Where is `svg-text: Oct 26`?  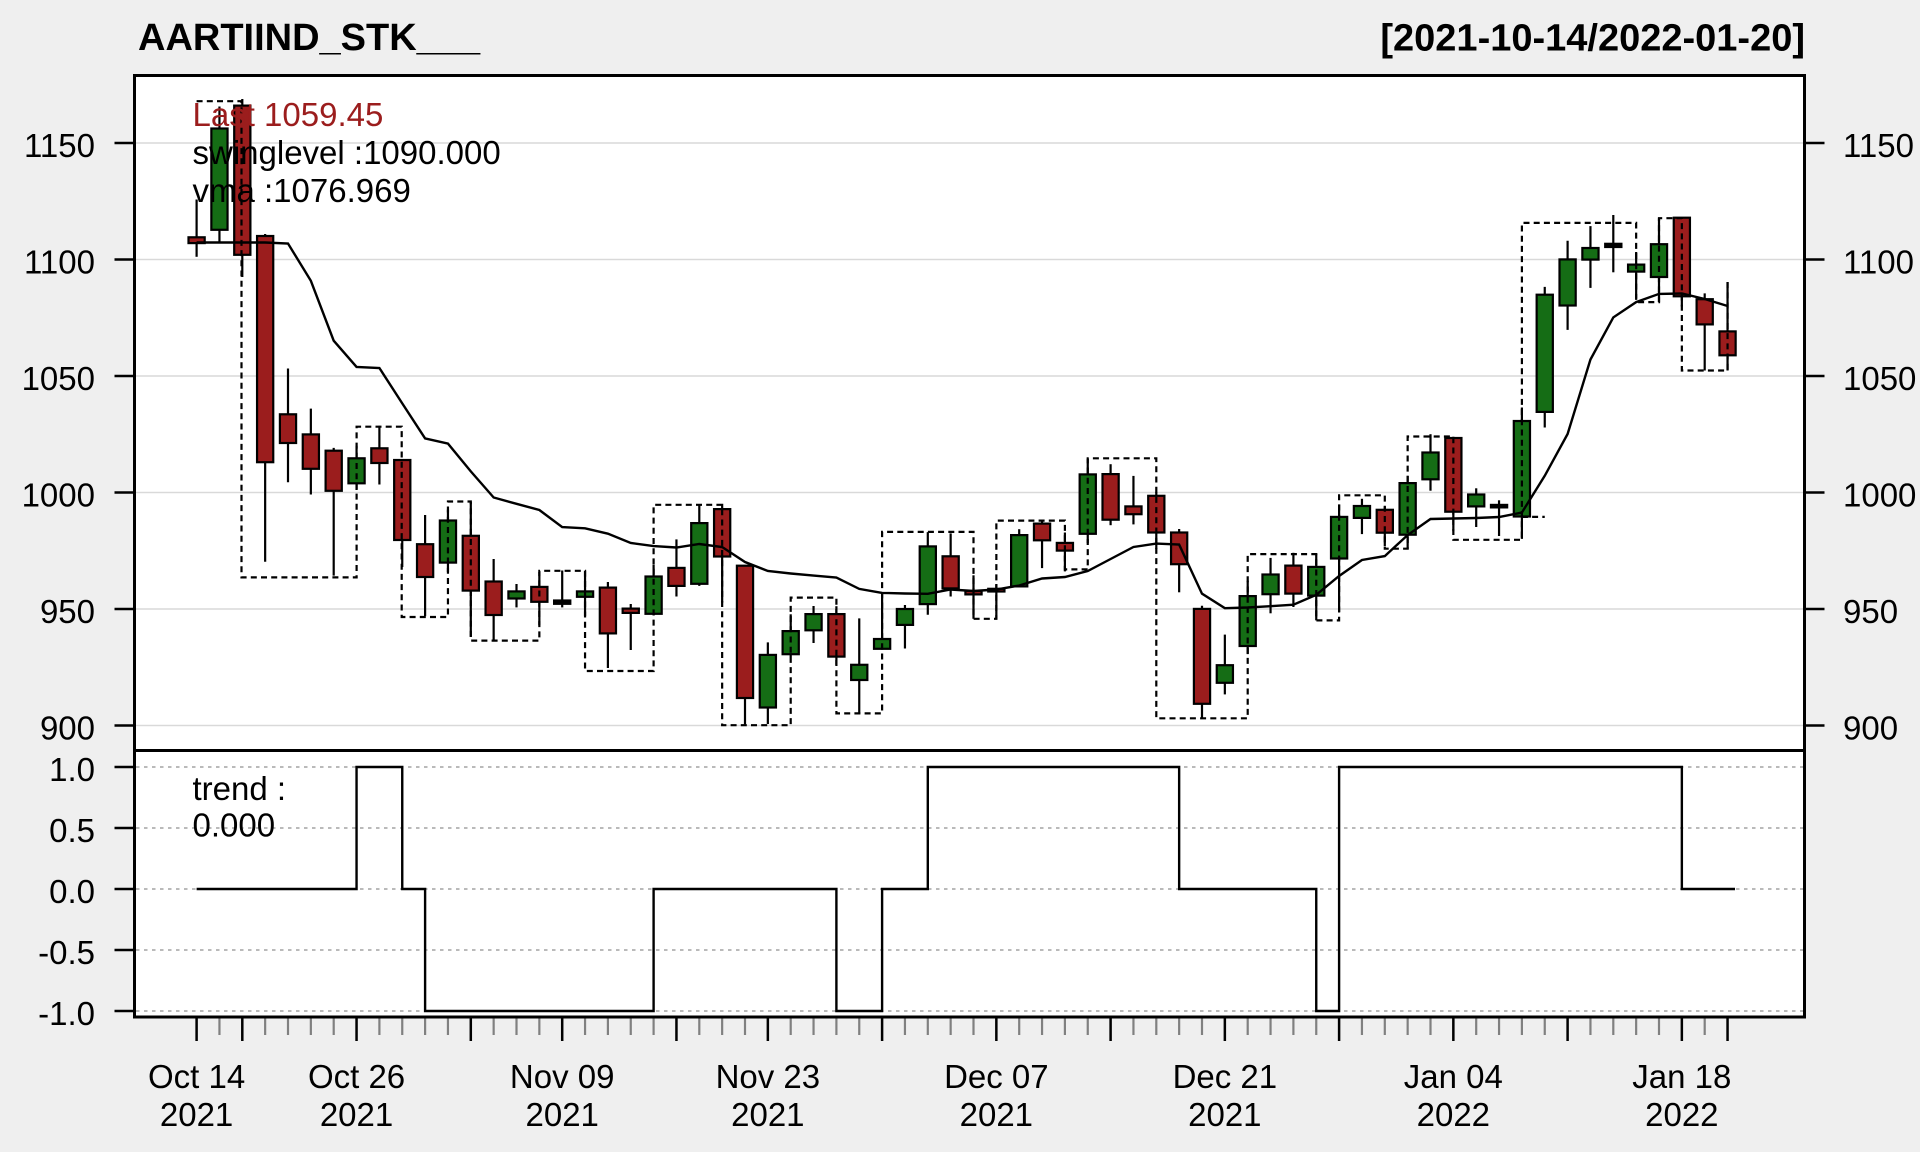
svg-text: Oct 26 is located at coordinates (356, 1076).